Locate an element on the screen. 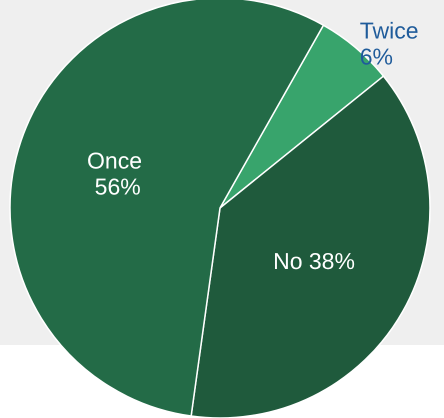  slice-label: No 38% is located at coordinates (314, 261).